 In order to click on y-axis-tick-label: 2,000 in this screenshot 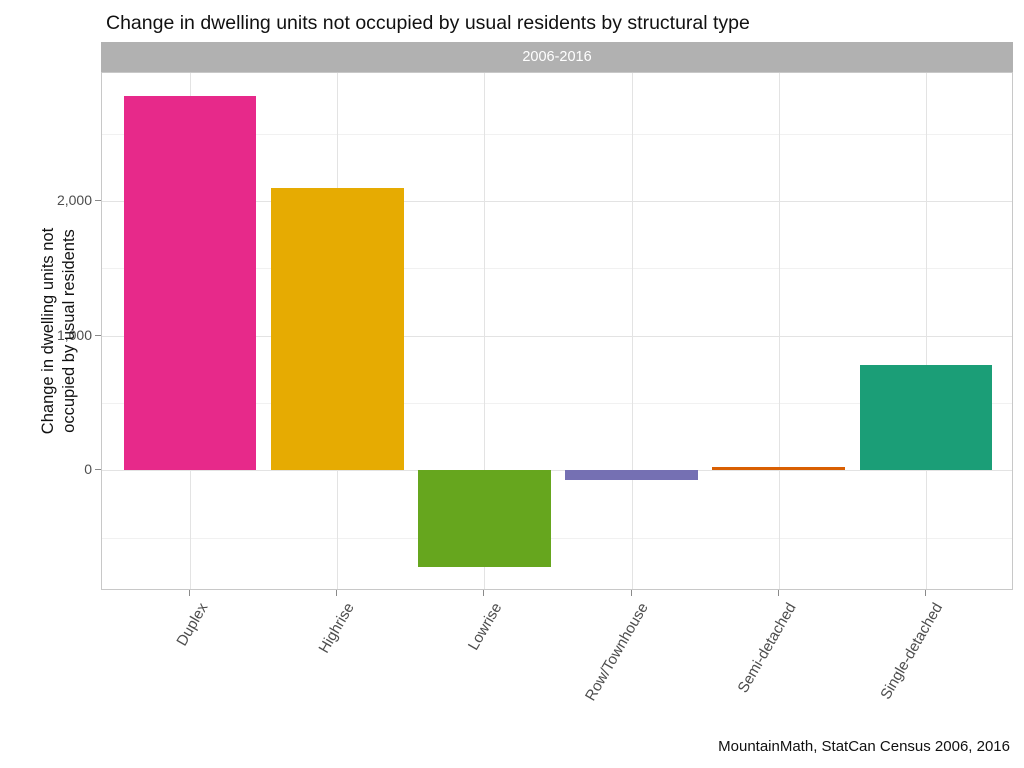, I will do `click(74, 199)`.